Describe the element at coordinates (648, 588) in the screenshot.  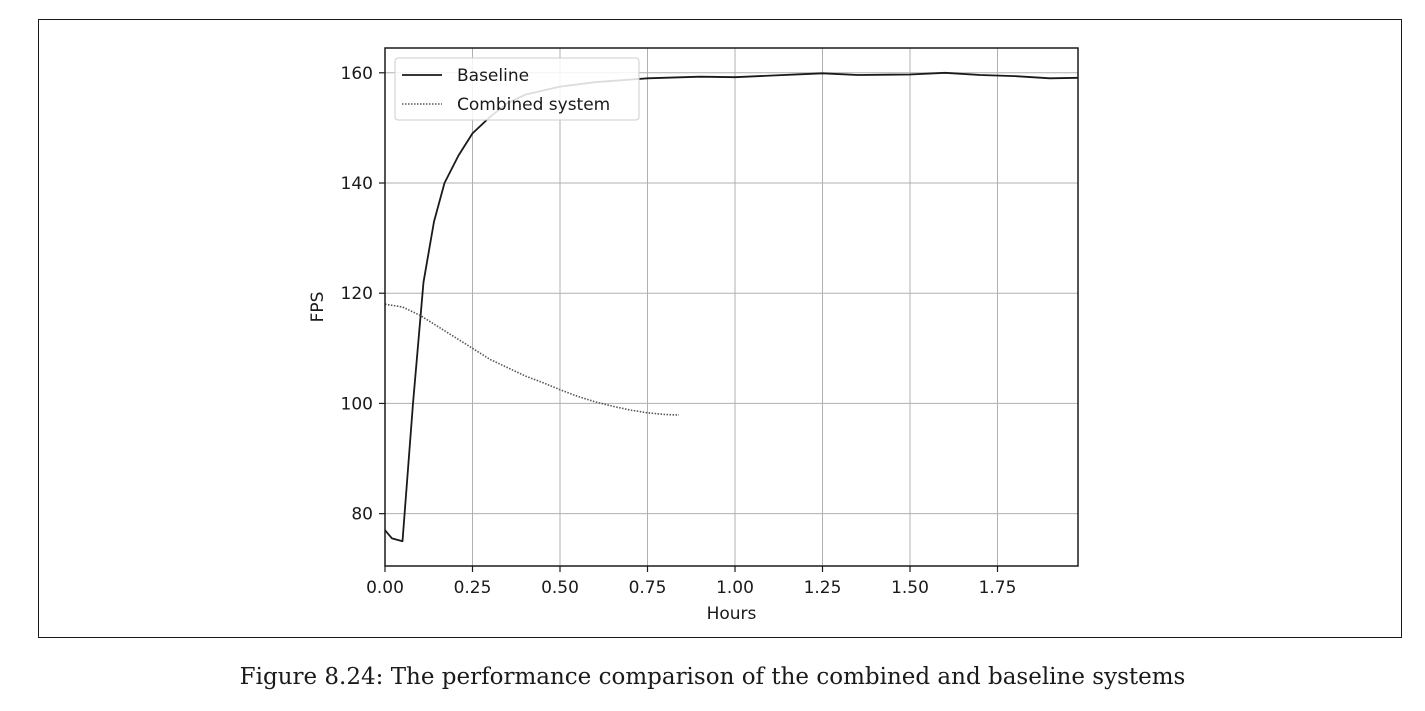
I see `x-tick-label: 0.75` at that location.